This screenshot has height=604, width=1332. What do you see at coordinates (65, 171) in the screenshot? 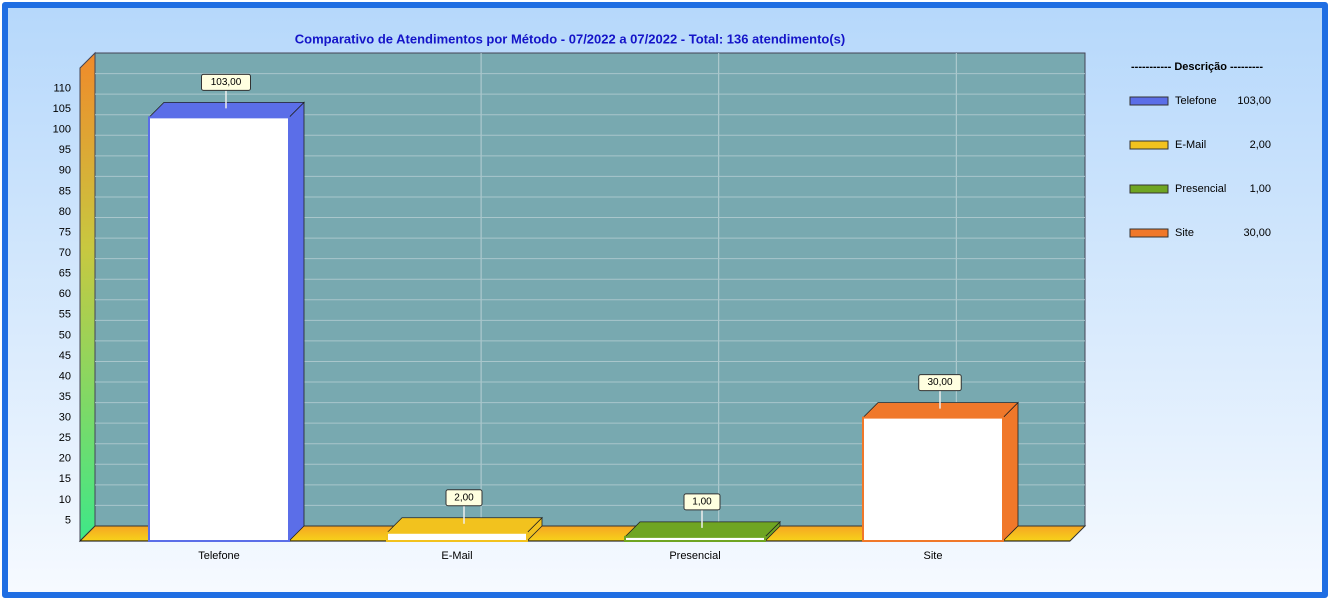
I see `y-tick-label: 90` at bounding box center [65, 171].